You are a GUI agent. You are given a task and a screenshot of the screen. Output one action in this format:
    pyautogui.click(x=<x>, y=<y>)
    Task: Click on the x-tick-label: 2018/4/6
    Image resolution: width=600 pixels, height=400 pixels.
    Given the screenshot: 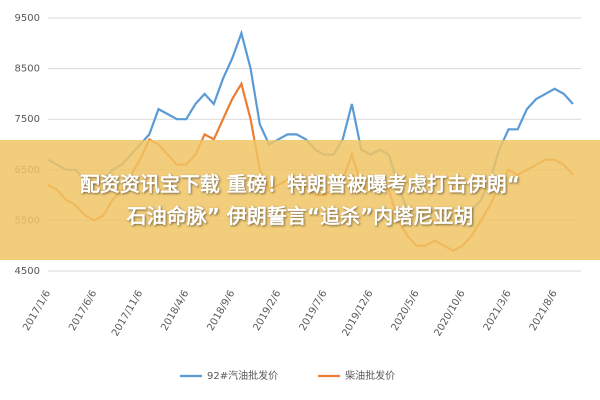 What is the action you would take?
    pyautogui.click(x=175, y=311)
    